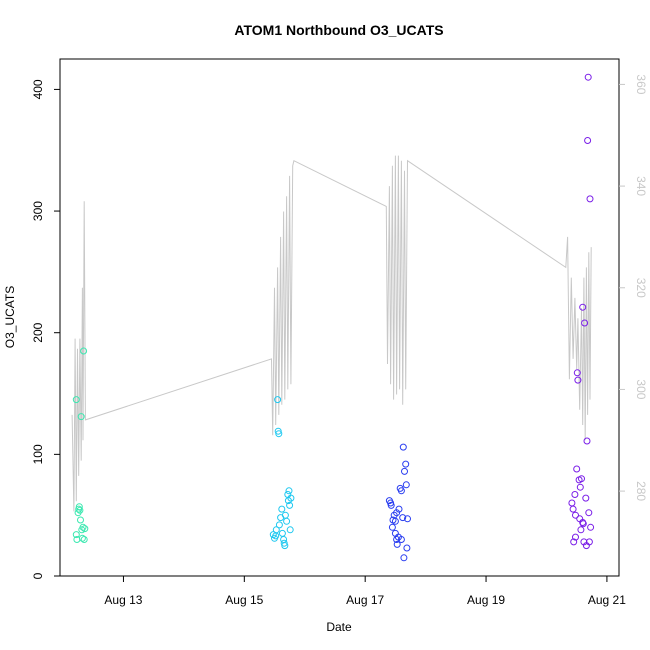  What do you see at coordinates (38, 575) in the screenshot?
I see `y-tick-label: 0` at bounding box center [38, 575].